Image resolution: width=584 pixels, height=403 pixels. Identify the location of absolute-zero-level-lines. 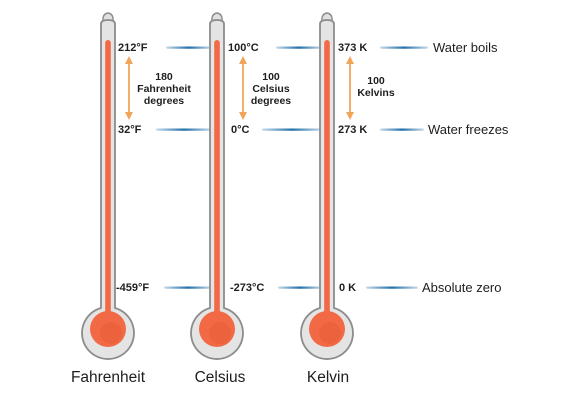
(291, 287).